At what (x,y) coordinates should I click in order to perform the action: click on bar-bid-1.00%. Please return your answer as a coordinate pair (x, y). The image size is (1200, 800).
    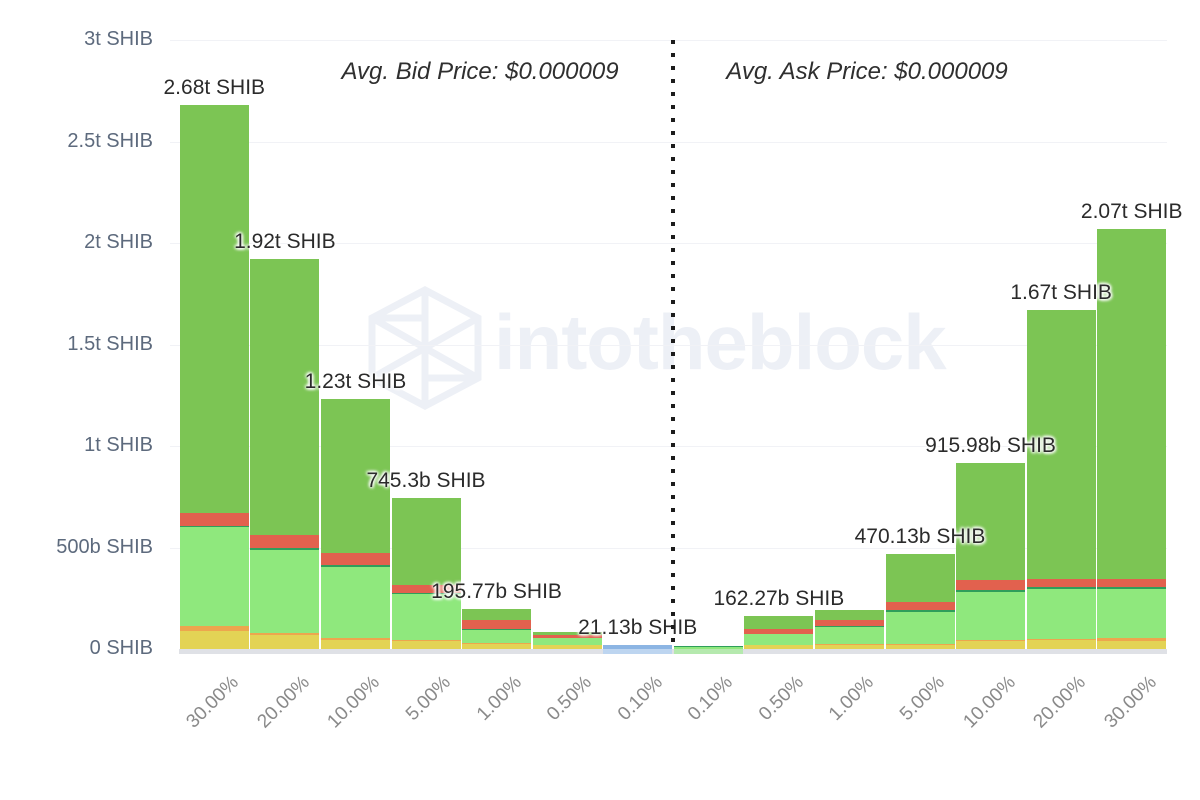
    Looking at the image, I should click on (497, 629).